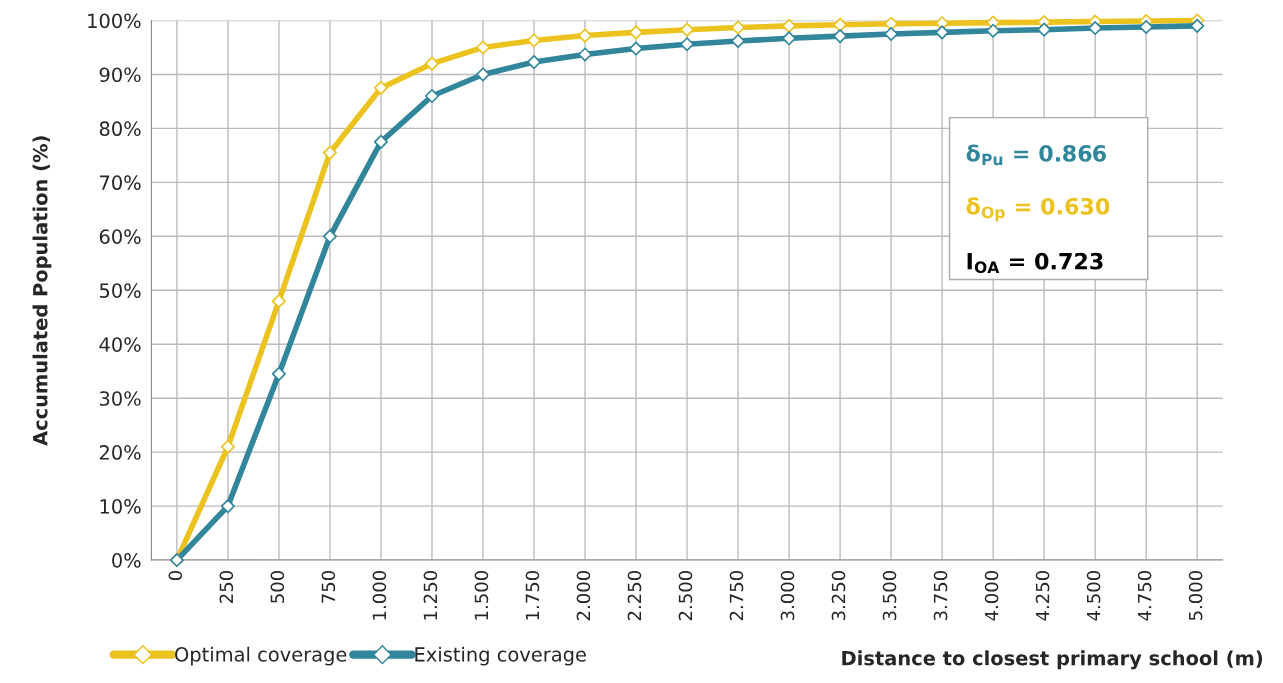 The width and height of the screenshot is (1283, 683). I want to click on x-tick-label: 4.750, so click(1144, 595).